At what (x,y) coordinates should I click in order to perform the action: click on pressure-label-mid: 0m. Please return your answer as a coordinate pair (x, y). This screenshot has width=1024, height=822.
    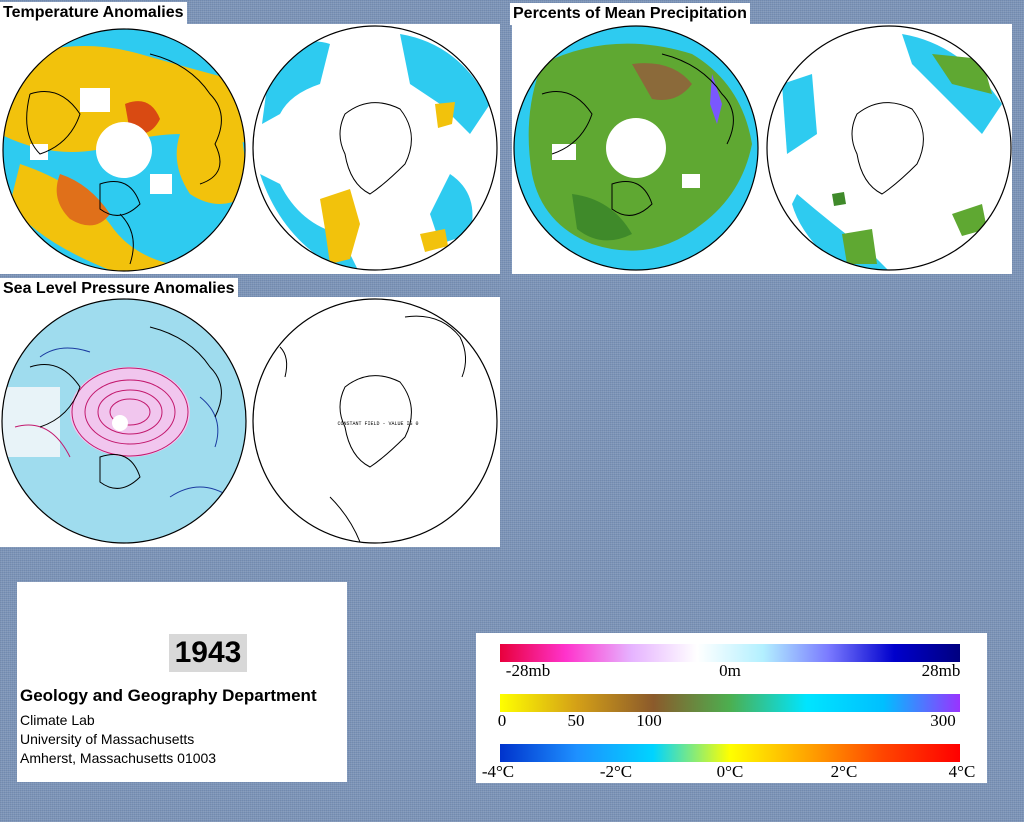
    Looking at the image, I should click on (730, 670).